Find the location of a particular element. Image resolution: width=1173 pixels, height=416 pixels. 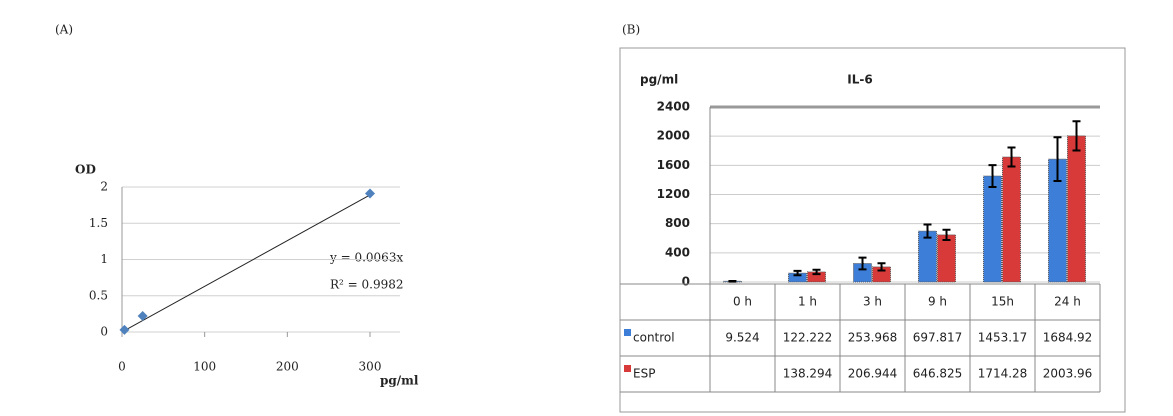

x-tick-label: 3 h is located at coordinates (872, 302).